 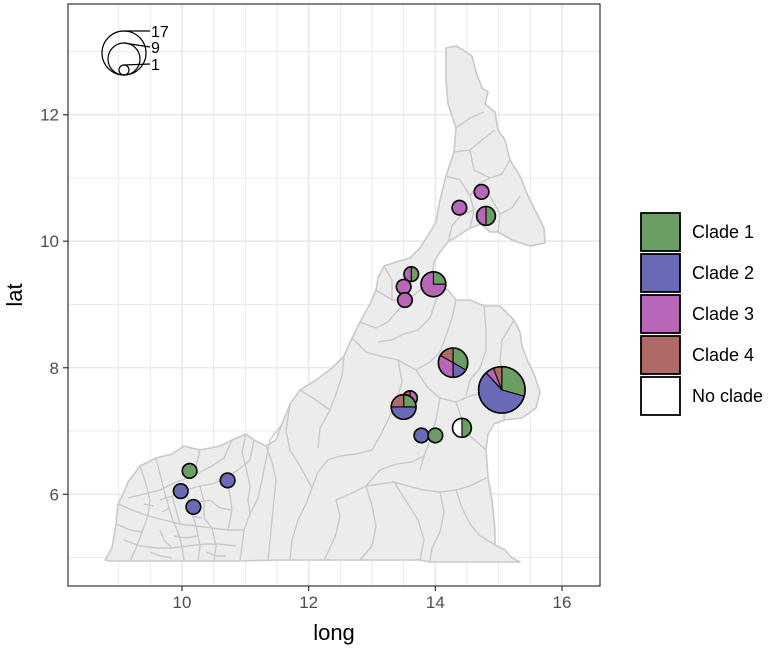 I want to click on legend-label: No clade, so click(x=727, y=396).